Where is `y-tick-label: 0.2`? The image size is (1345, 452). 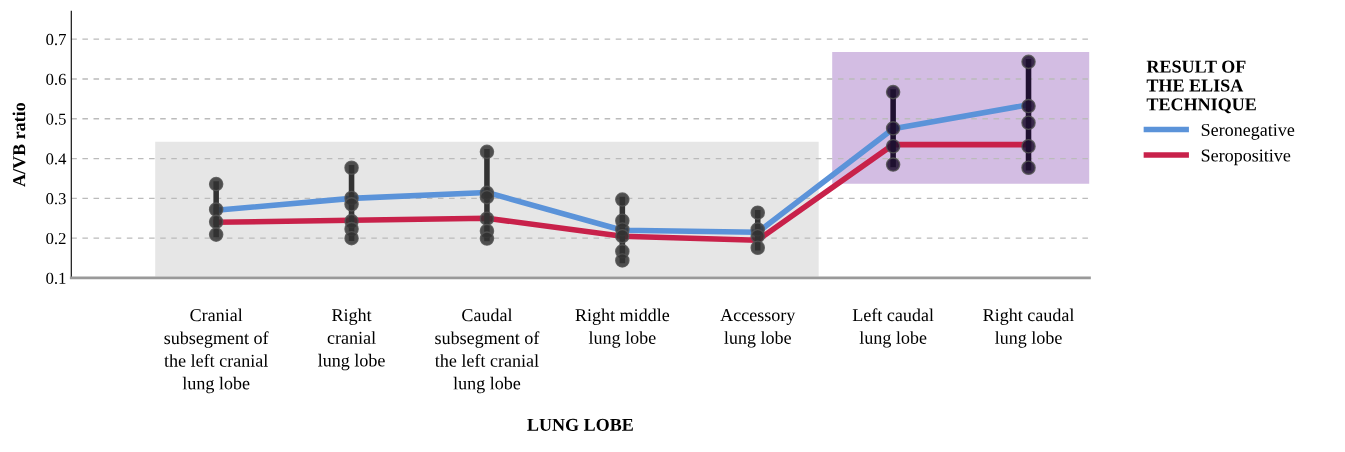 y-tick-label: 0.2 is located at coordinates (56, 238).